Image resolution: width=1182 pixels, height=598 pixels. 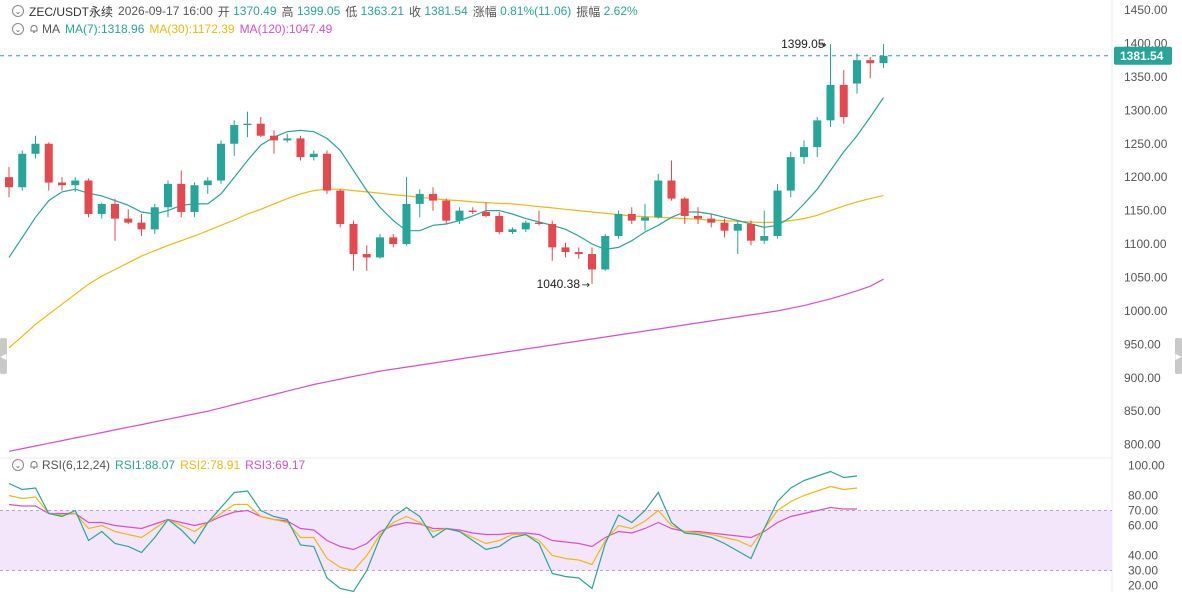 I want to click on close-label: 收, so click(x=415, y=11).